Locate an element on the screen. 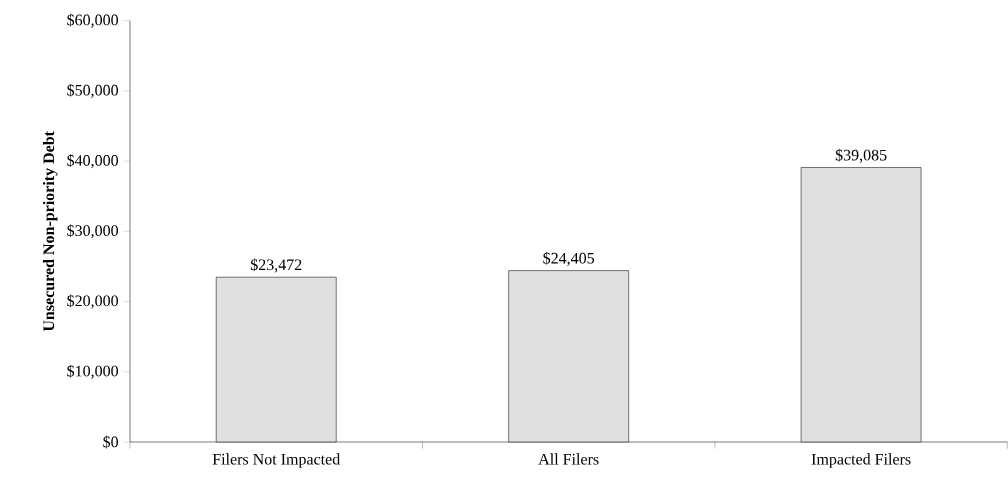 This screenshot has width=1008, height=484. x-tick-label: All Filers is located at coordinates (568, 459).